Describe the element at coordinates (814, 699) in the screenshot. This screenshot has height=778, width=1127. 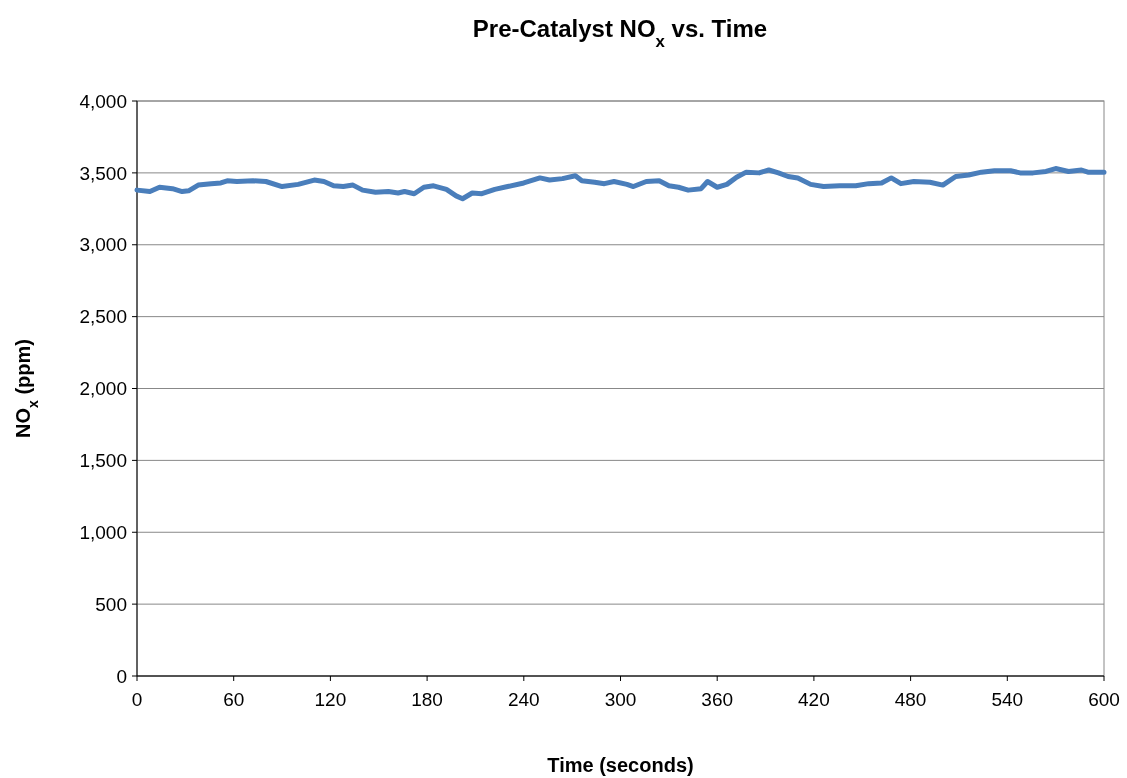
I see `x-tick-label: 420` at that location.